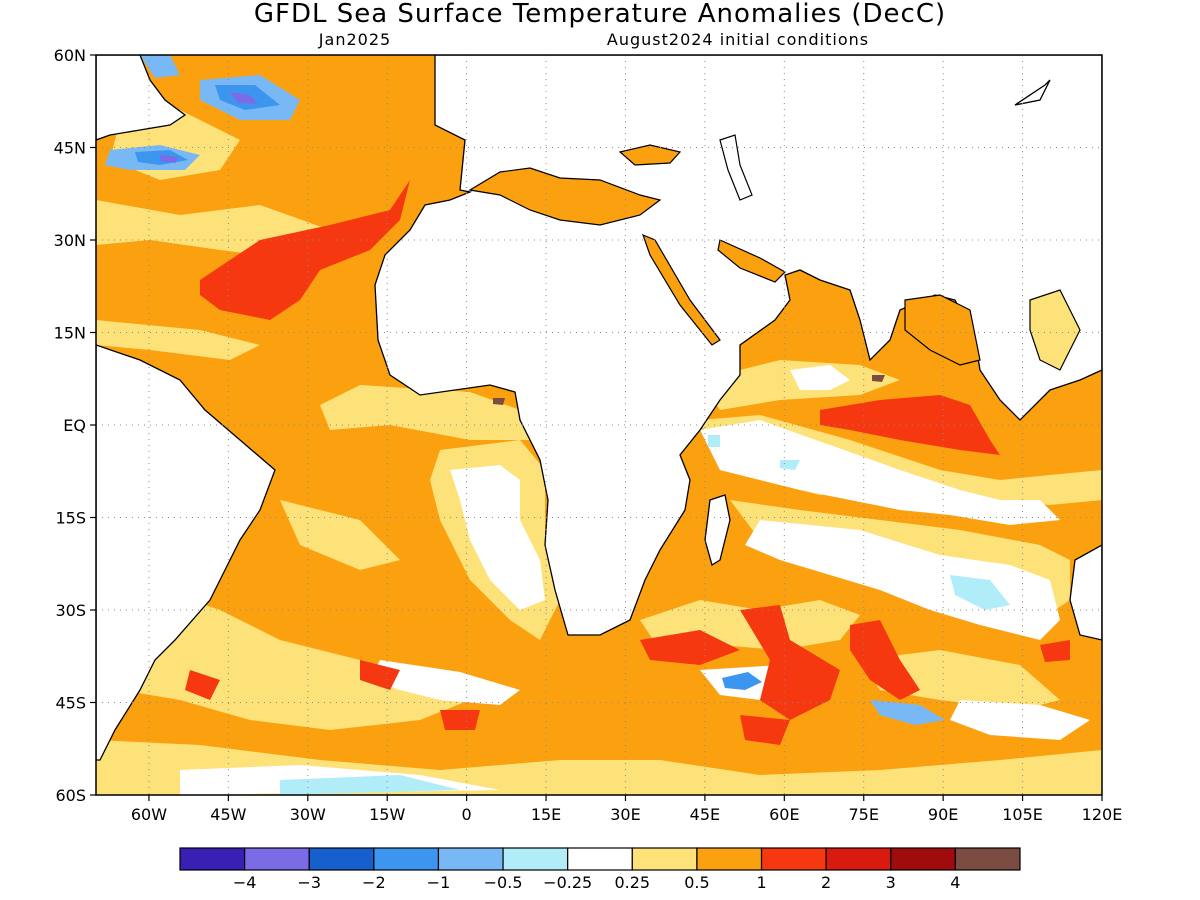  I want to click on lon-tick-label: 15W, so click(387, 814).